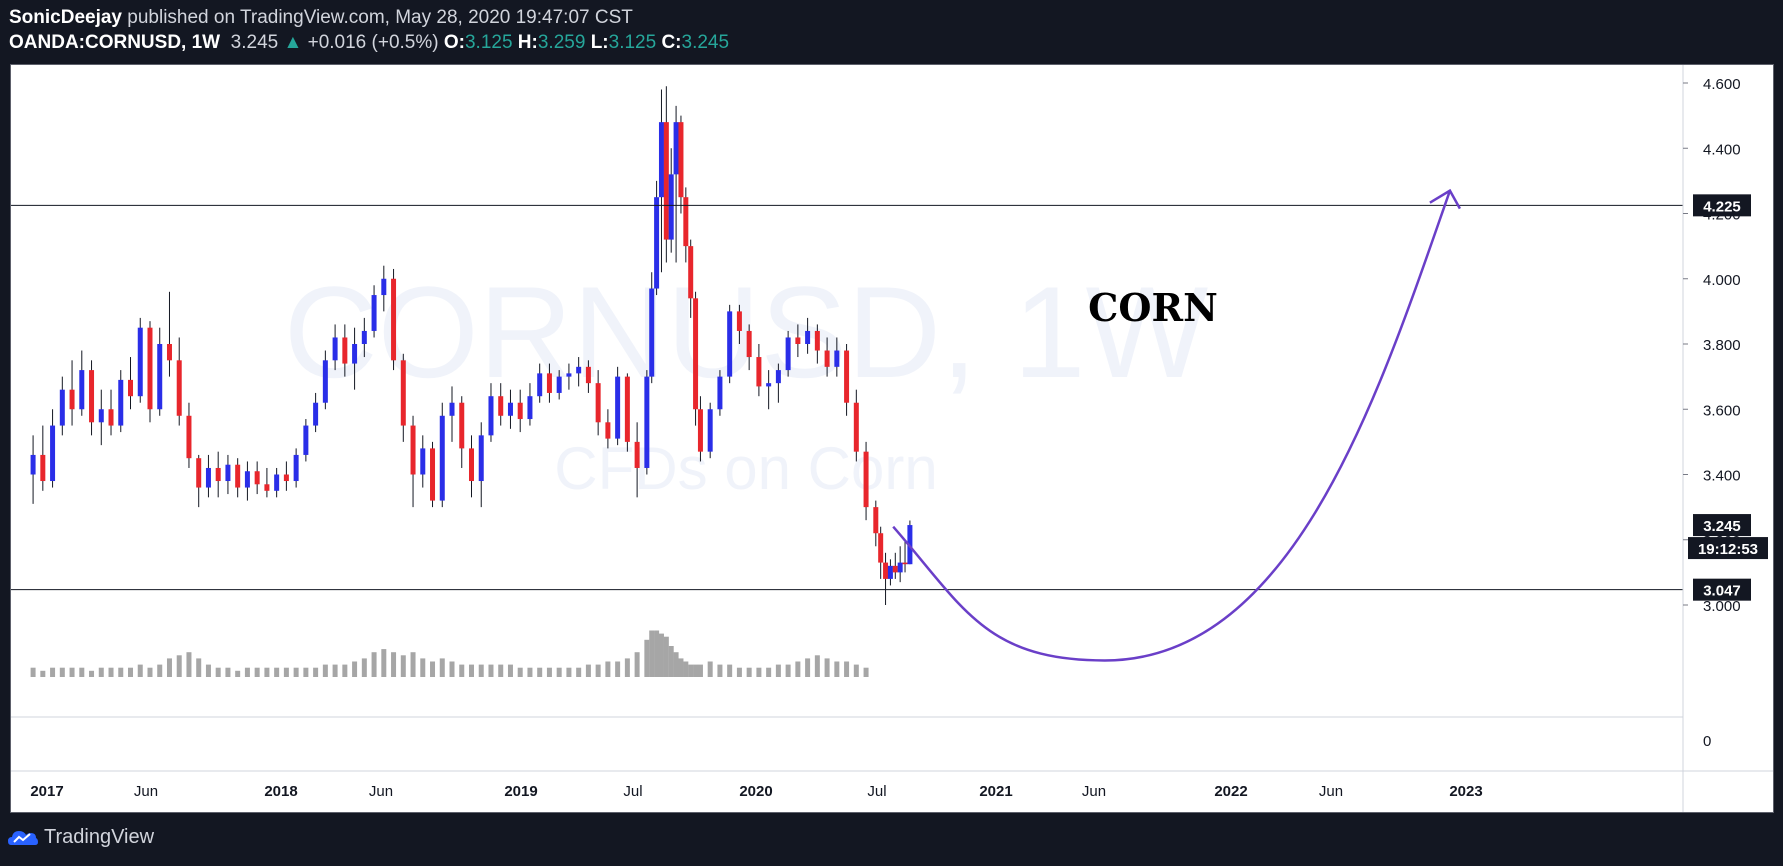 This screenshot has height=866, width=1783. What do you see at coordinates (115, 42) in the screenshot?
I see `symbol-label: OANDA:CORNUSD, 1W` at bounding box center [115, 42].